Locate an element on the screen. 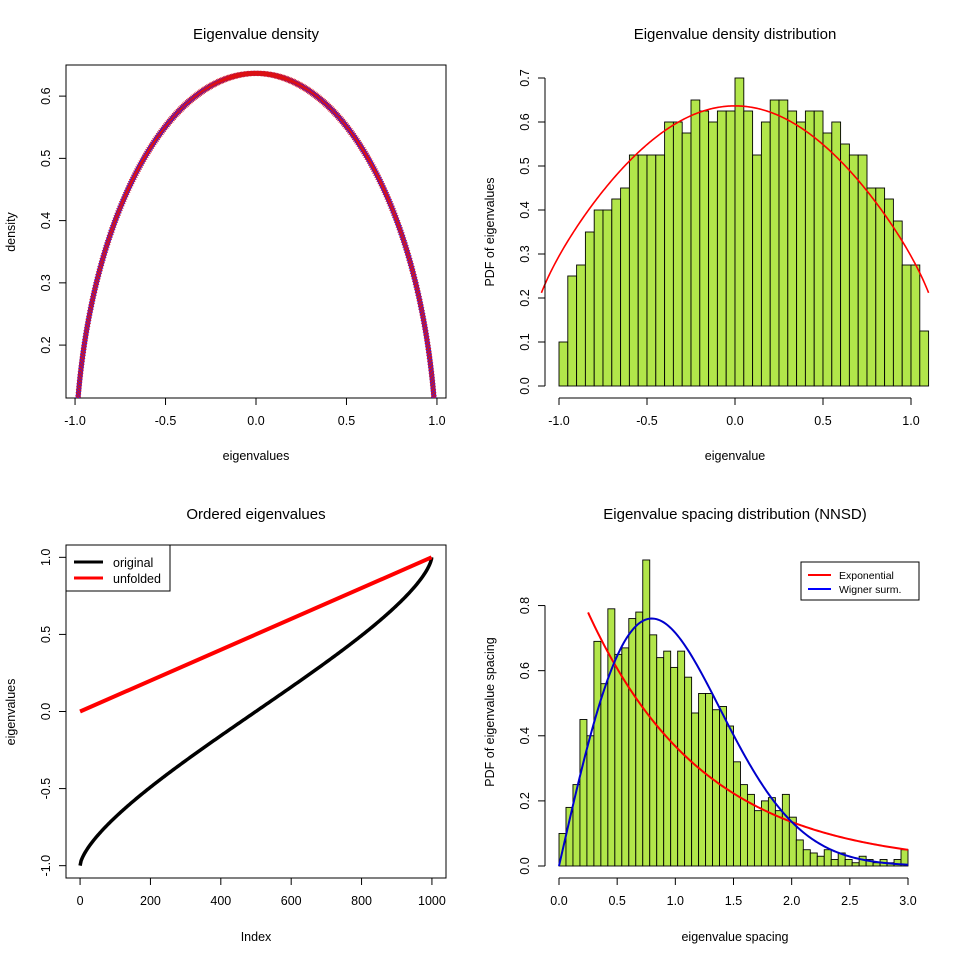 This screenshot has height=960, width=960. legend: Exponential Wigner surm. is located at coordinates (860, 581).